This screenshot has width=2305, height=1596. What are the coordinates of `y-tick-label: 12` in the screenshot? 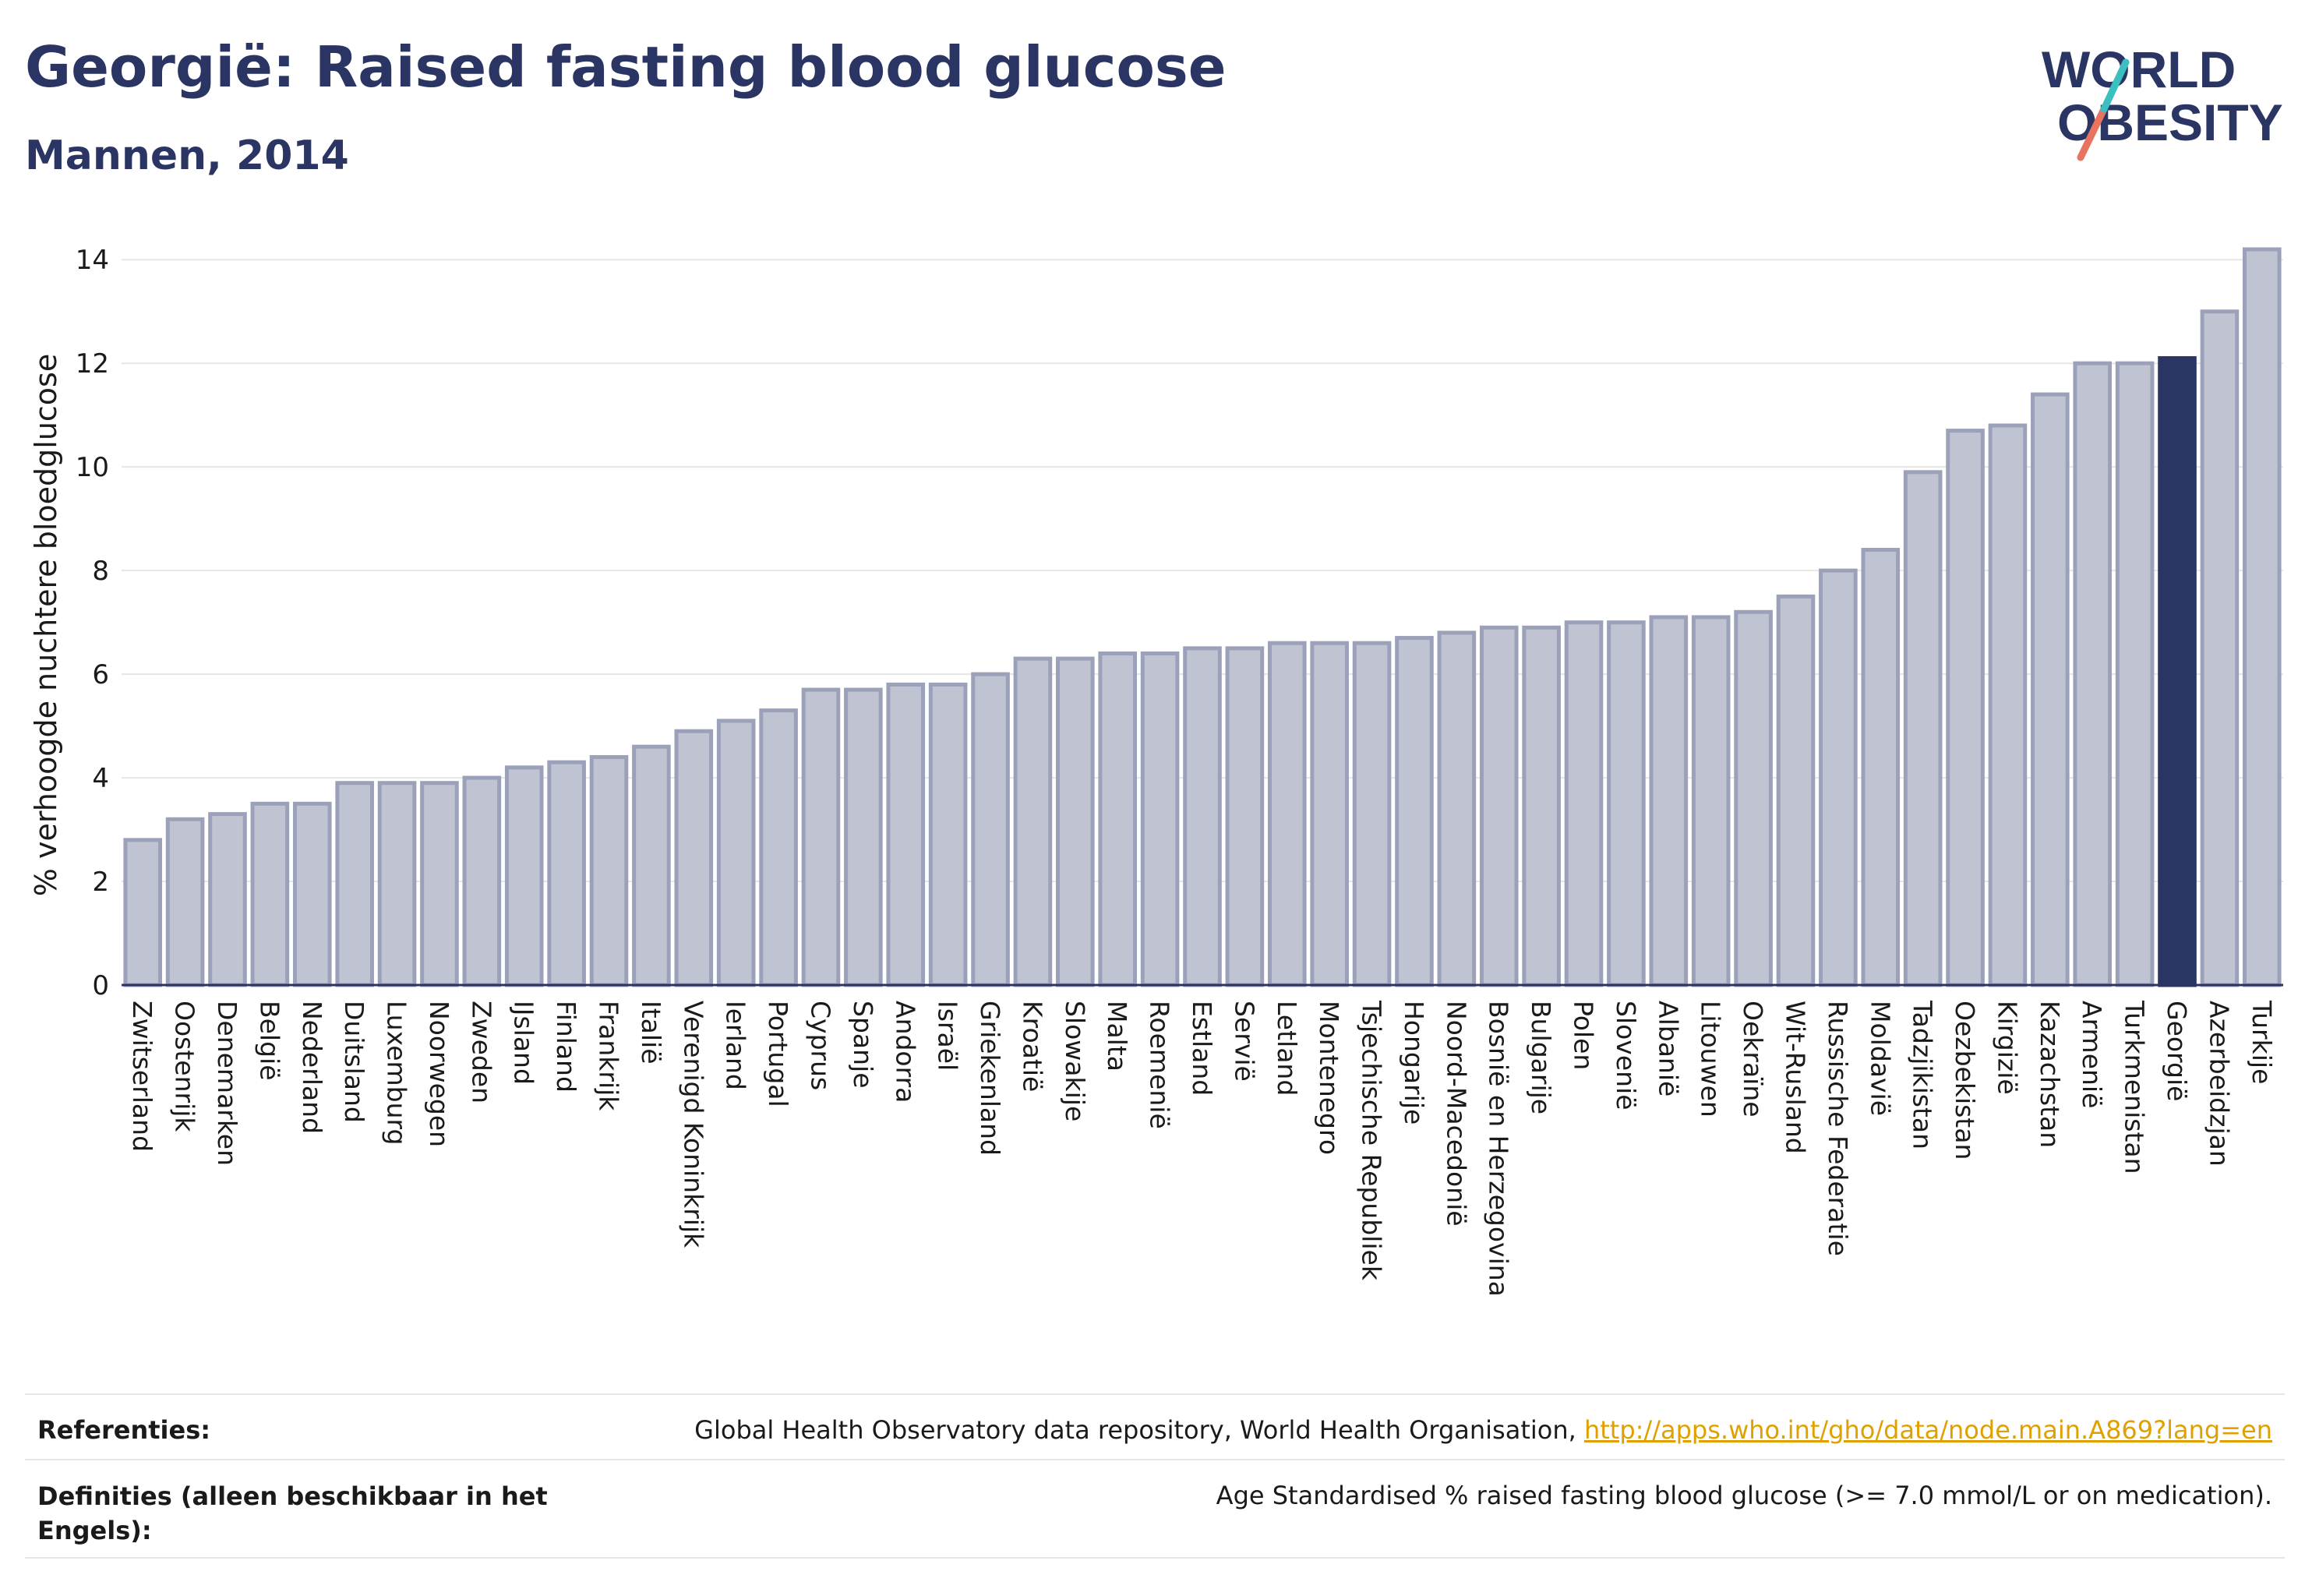 It's located at (92, 364).